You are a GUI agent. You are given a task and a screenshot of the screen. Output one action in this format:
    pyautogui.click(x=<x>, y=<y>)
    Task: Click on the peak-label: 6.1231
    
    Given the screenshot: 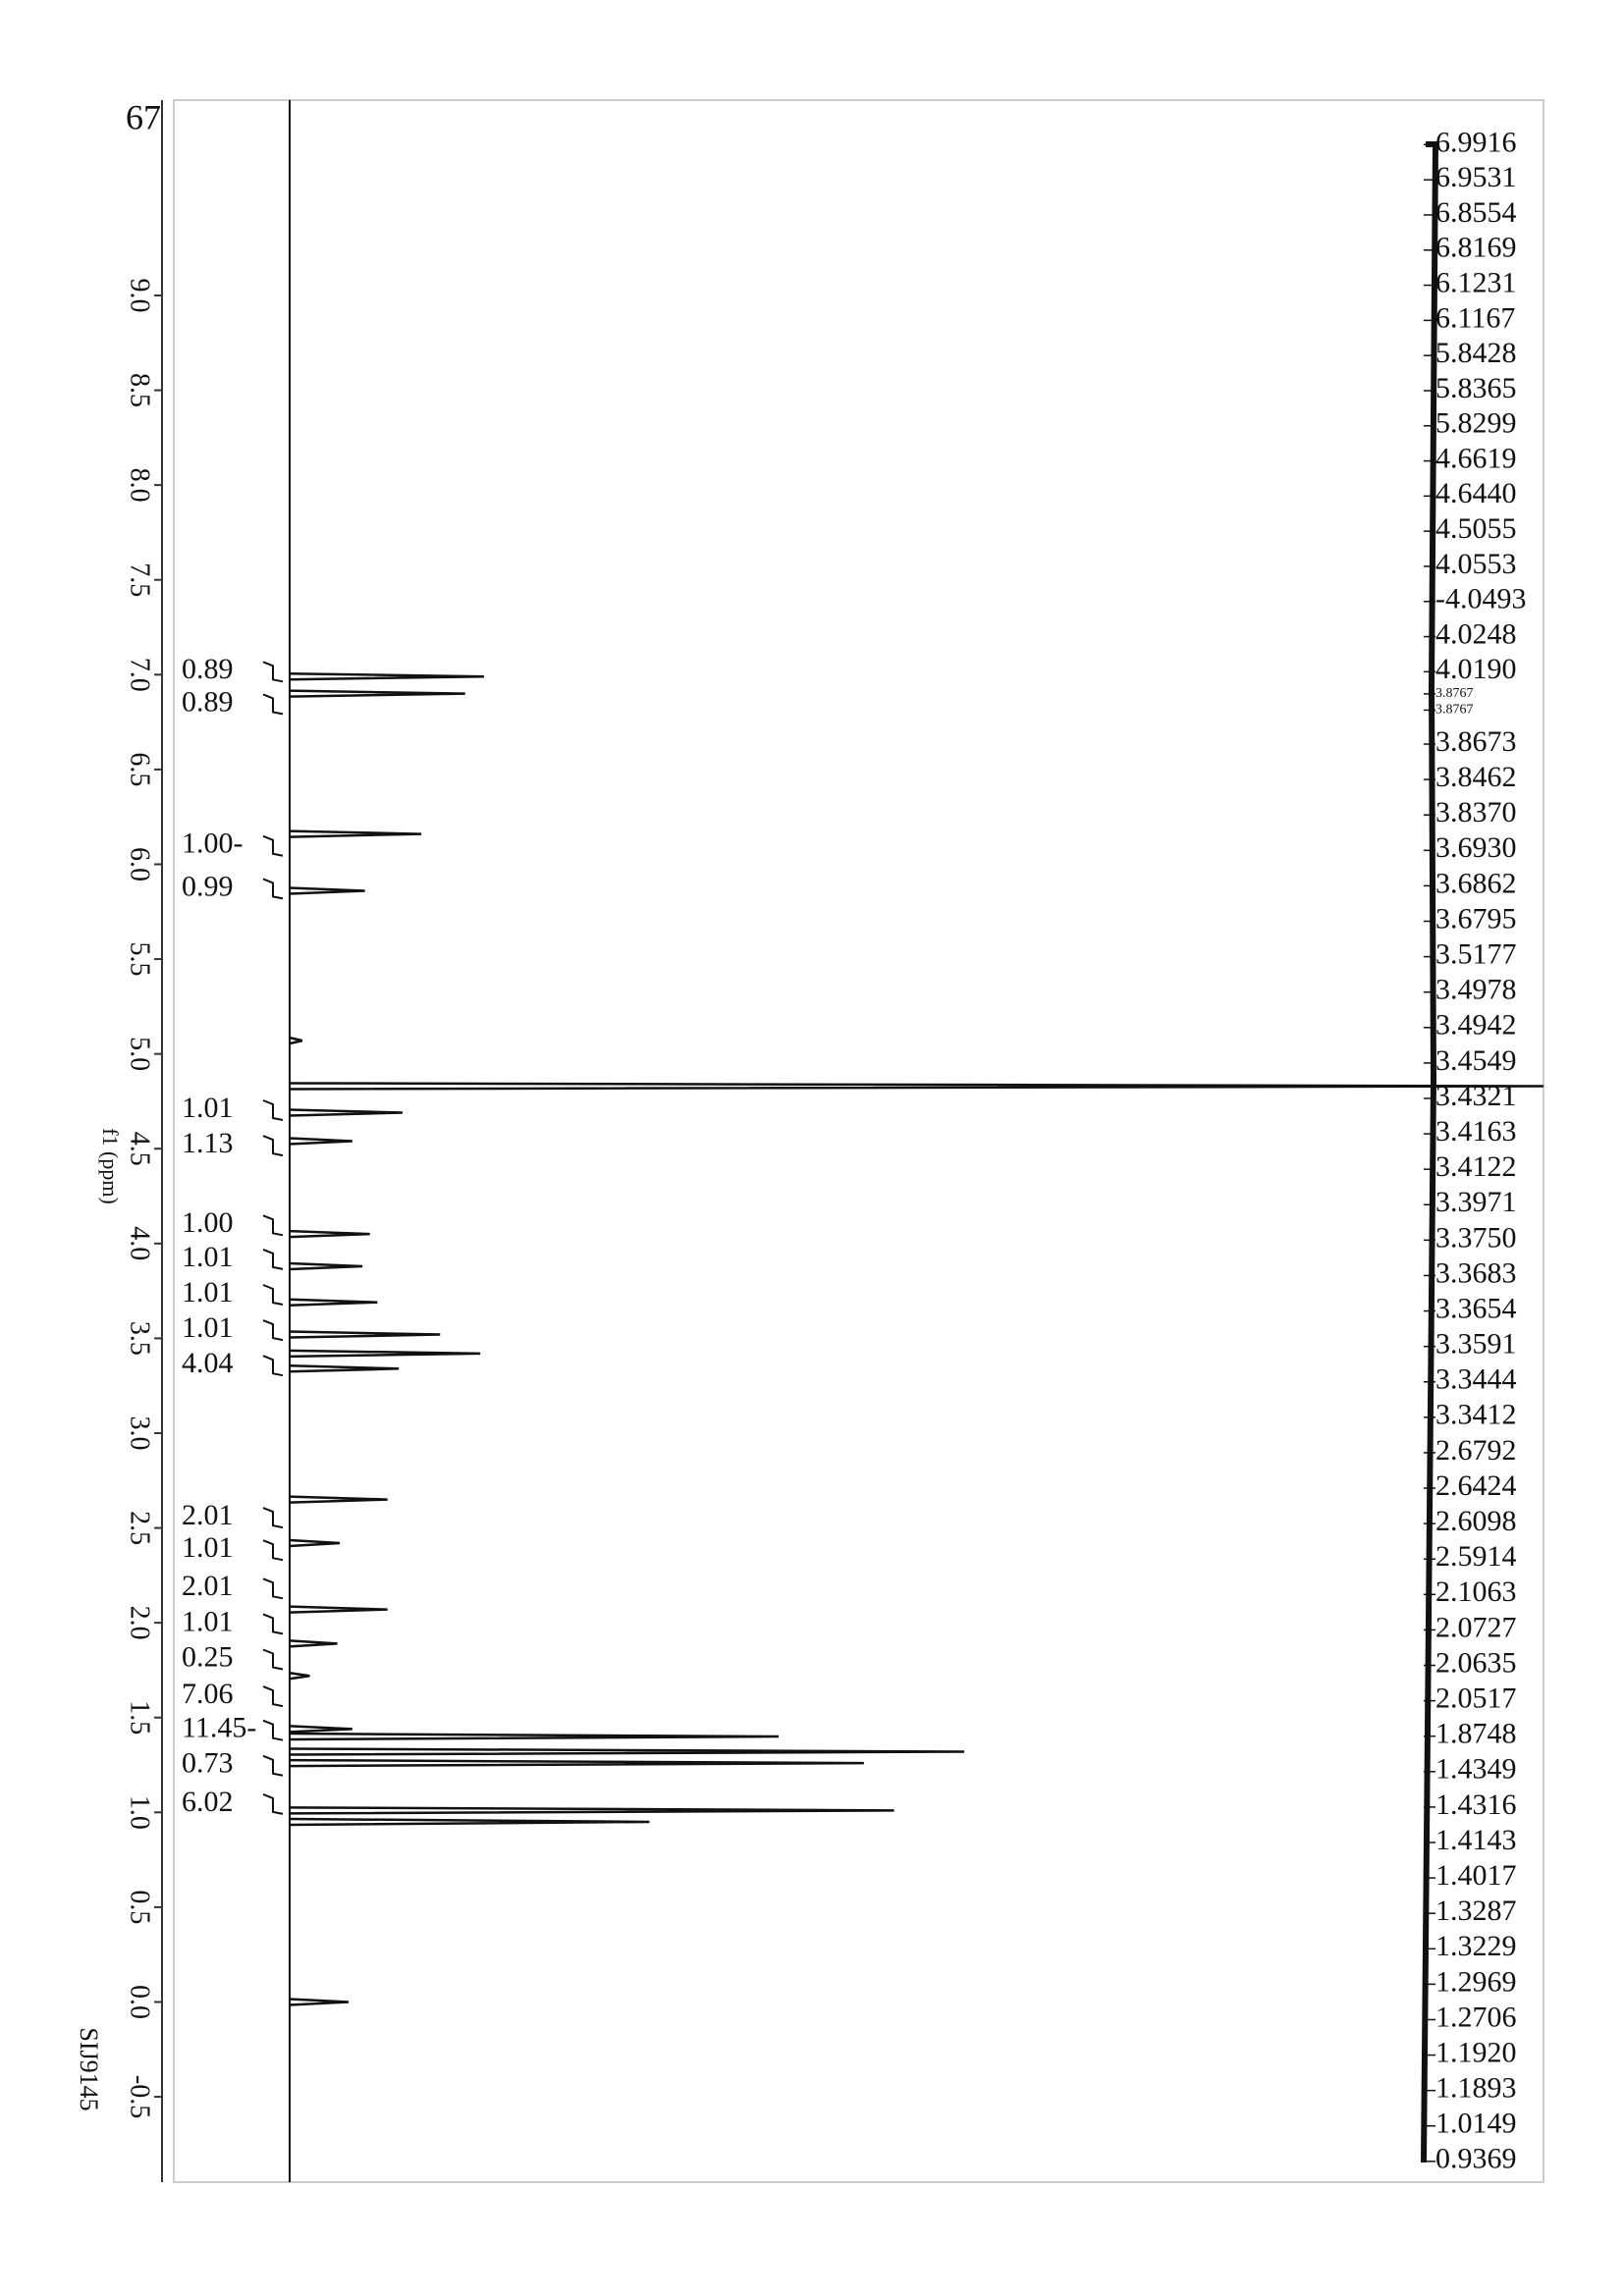 What is the action you would take?
    pyautogui.click(x=1476, y=282)
    